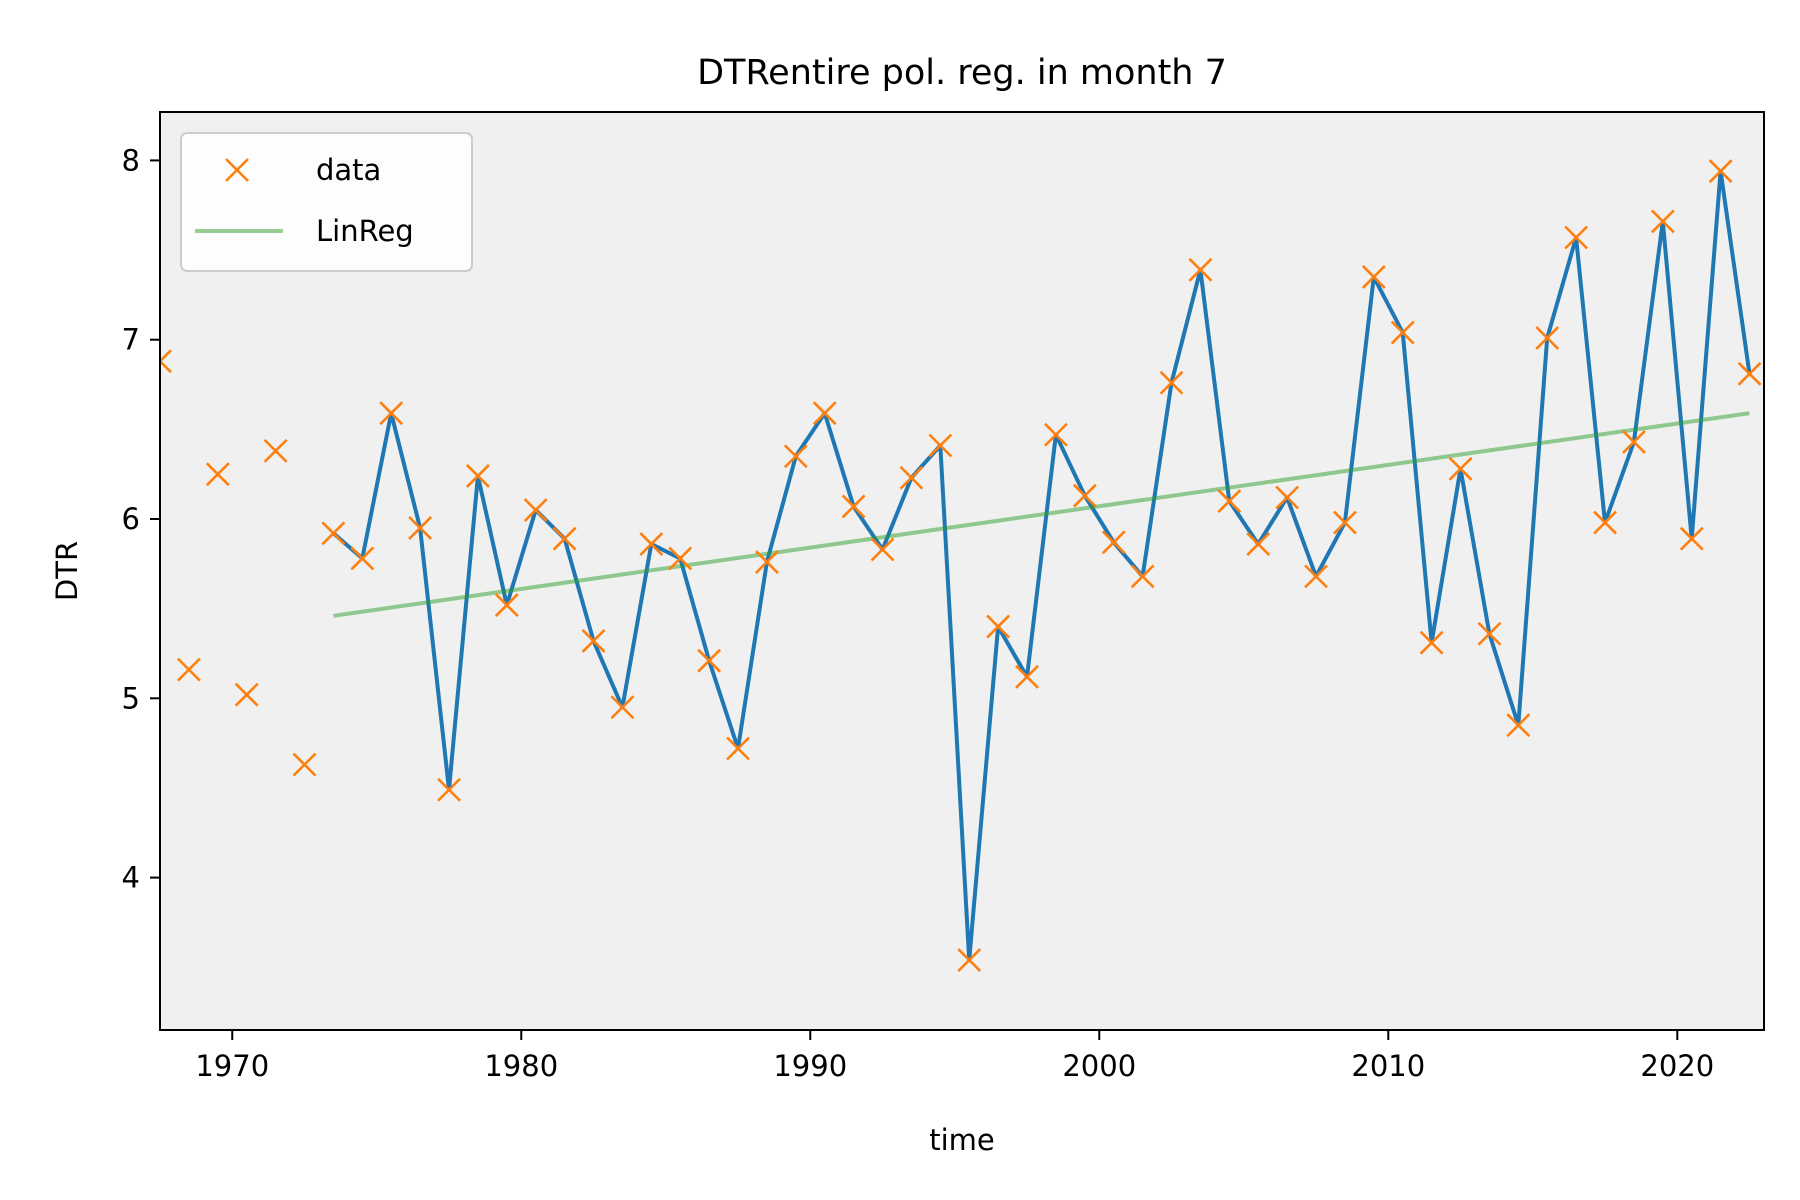 The width and height of the screenshot is (1800, 1200). What do you see at coordinates (237, 170) in the screenshot?
I see `legend-data-marker` at bounding box center [237, 170].